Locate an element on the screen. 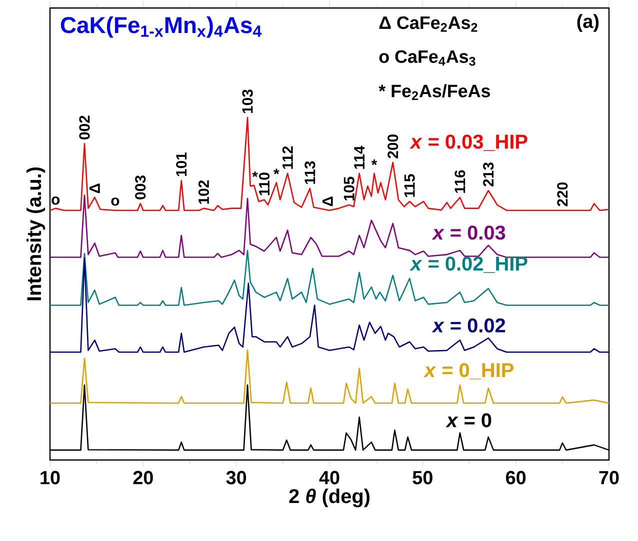 The width and height of the screenshot is (638, 541). annotation: 200 is located at coordinates (393, 146).